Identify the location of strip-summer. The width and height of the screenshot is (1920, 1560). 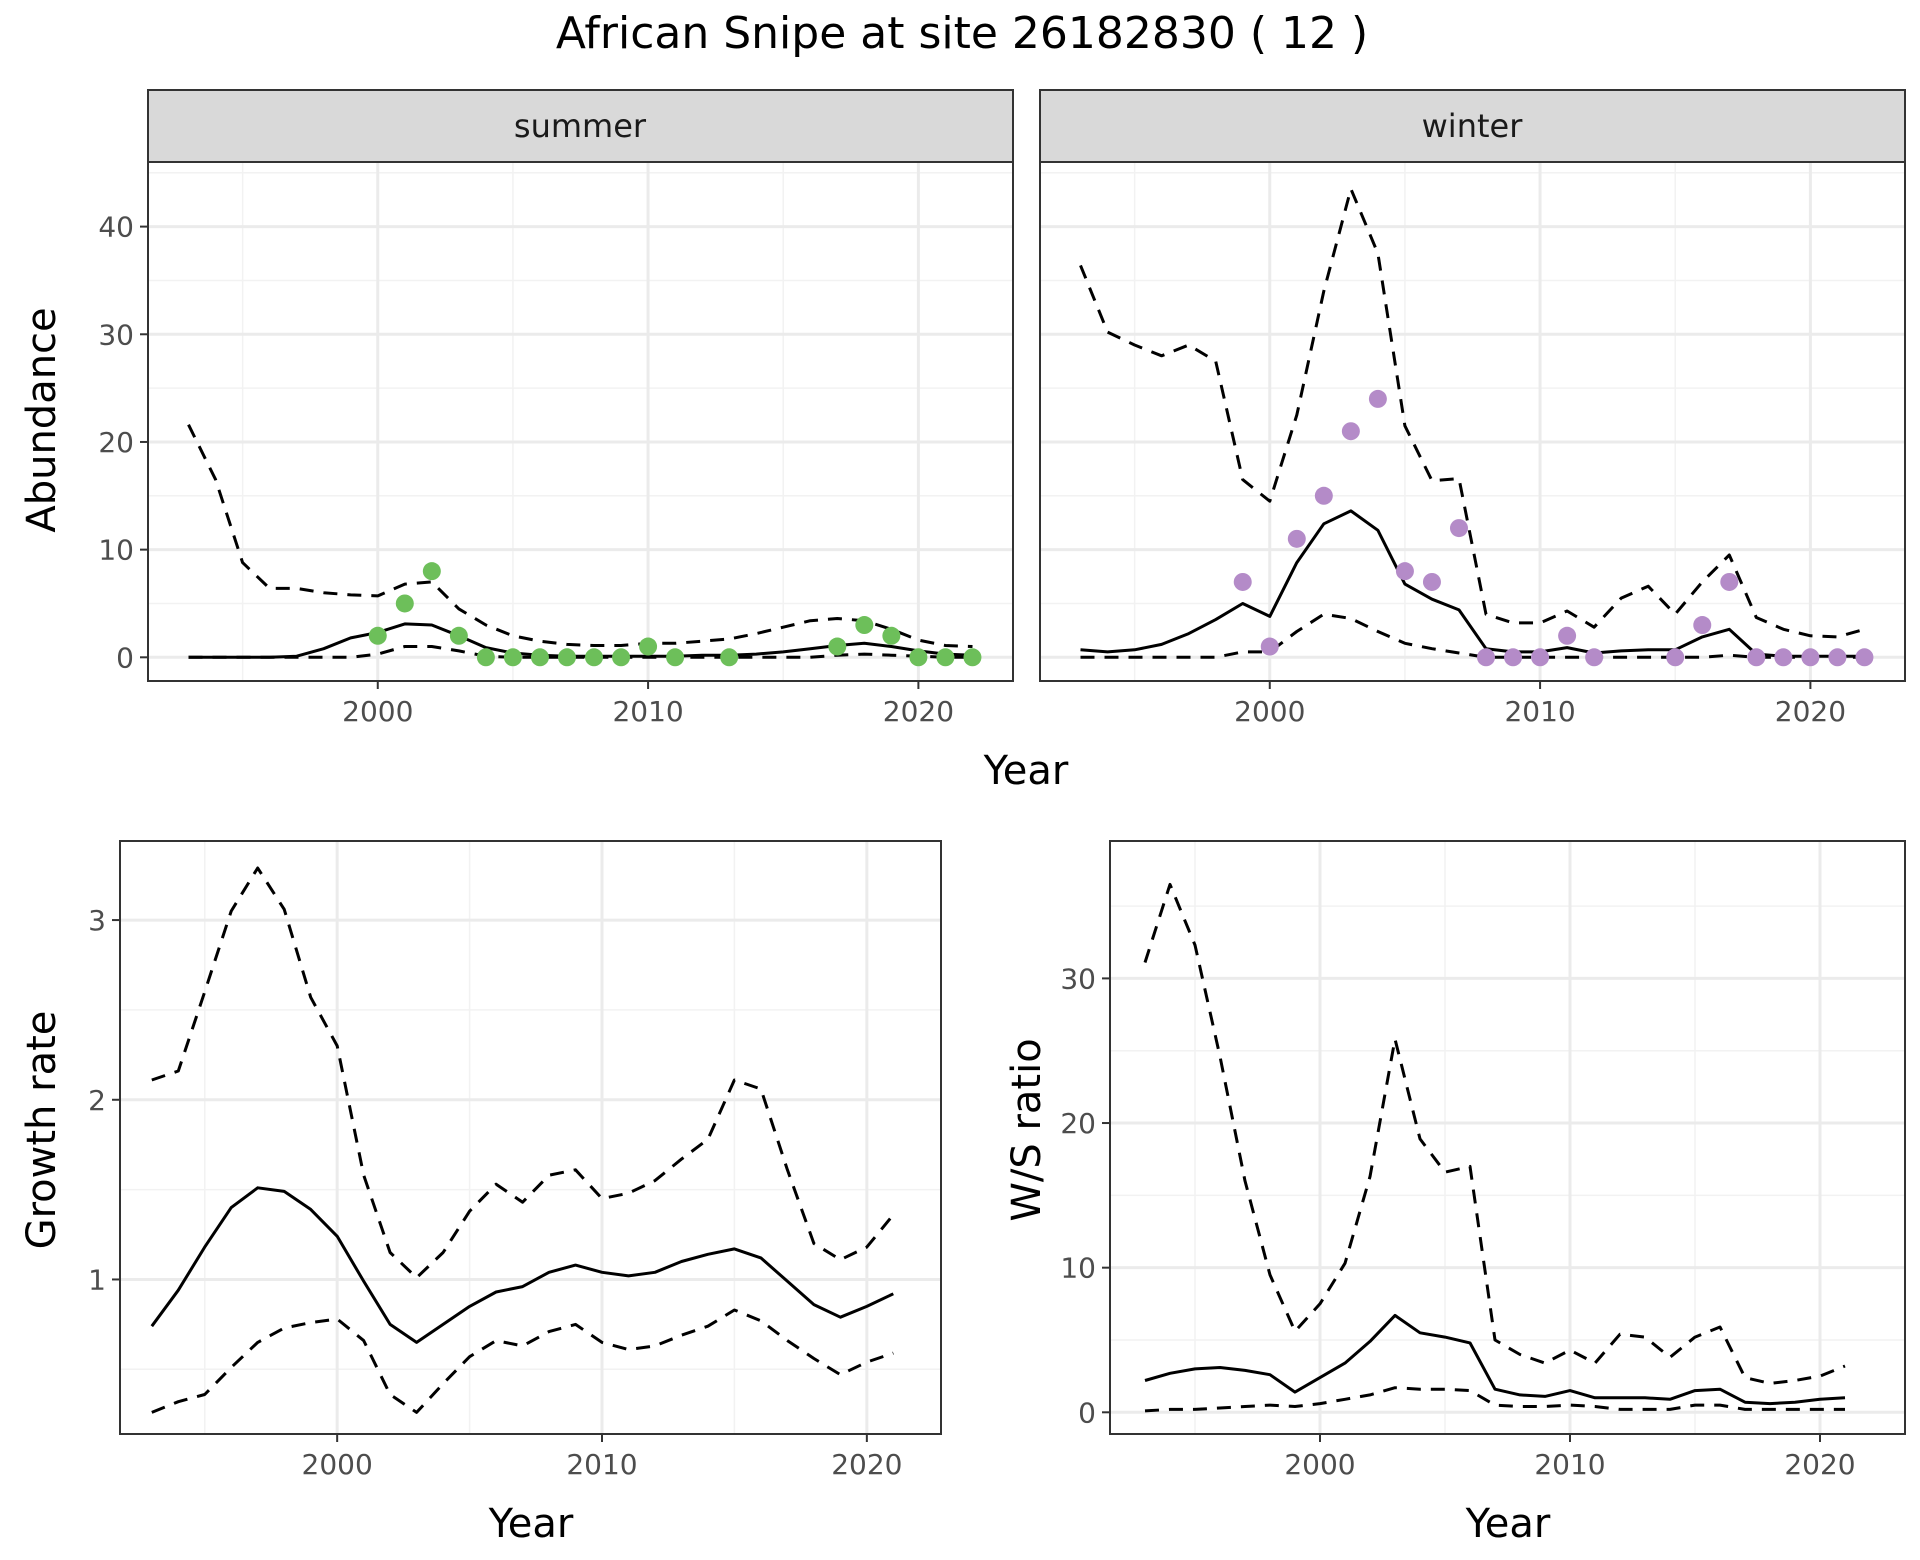
(580, 126).